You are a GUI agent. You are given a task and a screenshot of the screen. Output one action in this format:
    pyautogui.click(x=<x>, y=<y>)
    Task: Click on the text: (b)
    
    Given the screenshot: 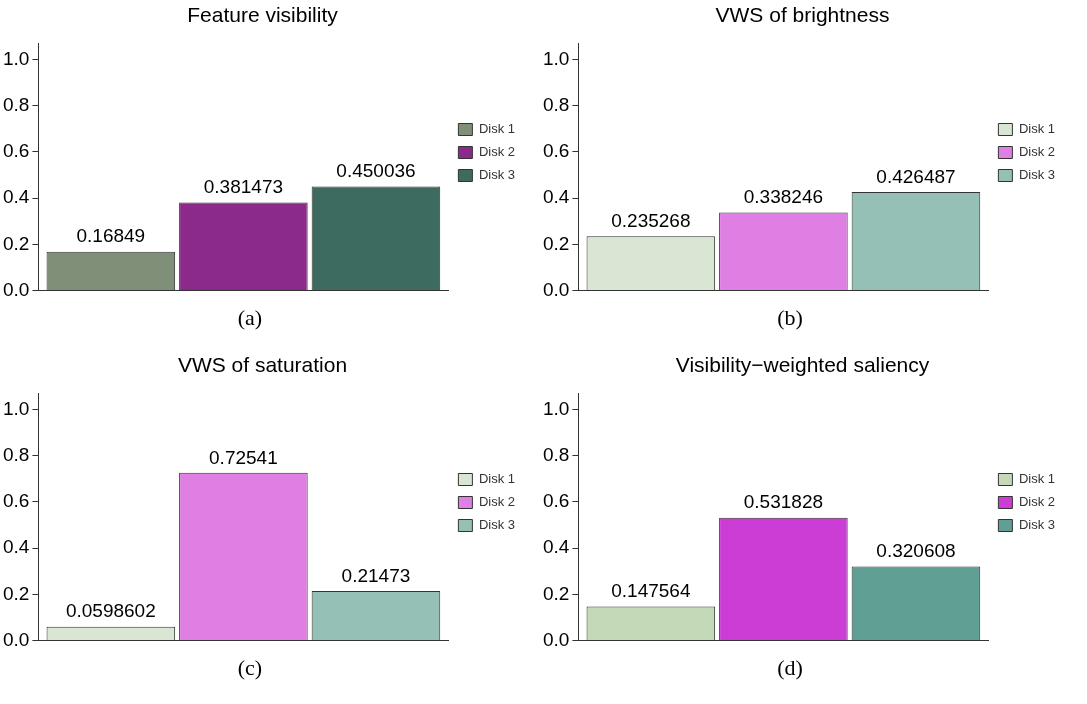 What is the action you would take?
    pyautogui.click(x=790, y=318)
    